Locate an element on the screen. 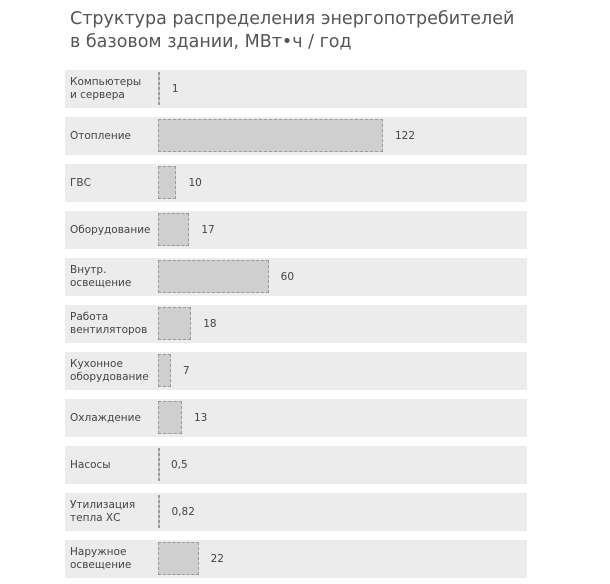 The image size is (610, 584). category-label: Утилизация тепла ХС is located at coordinates (103, 511).